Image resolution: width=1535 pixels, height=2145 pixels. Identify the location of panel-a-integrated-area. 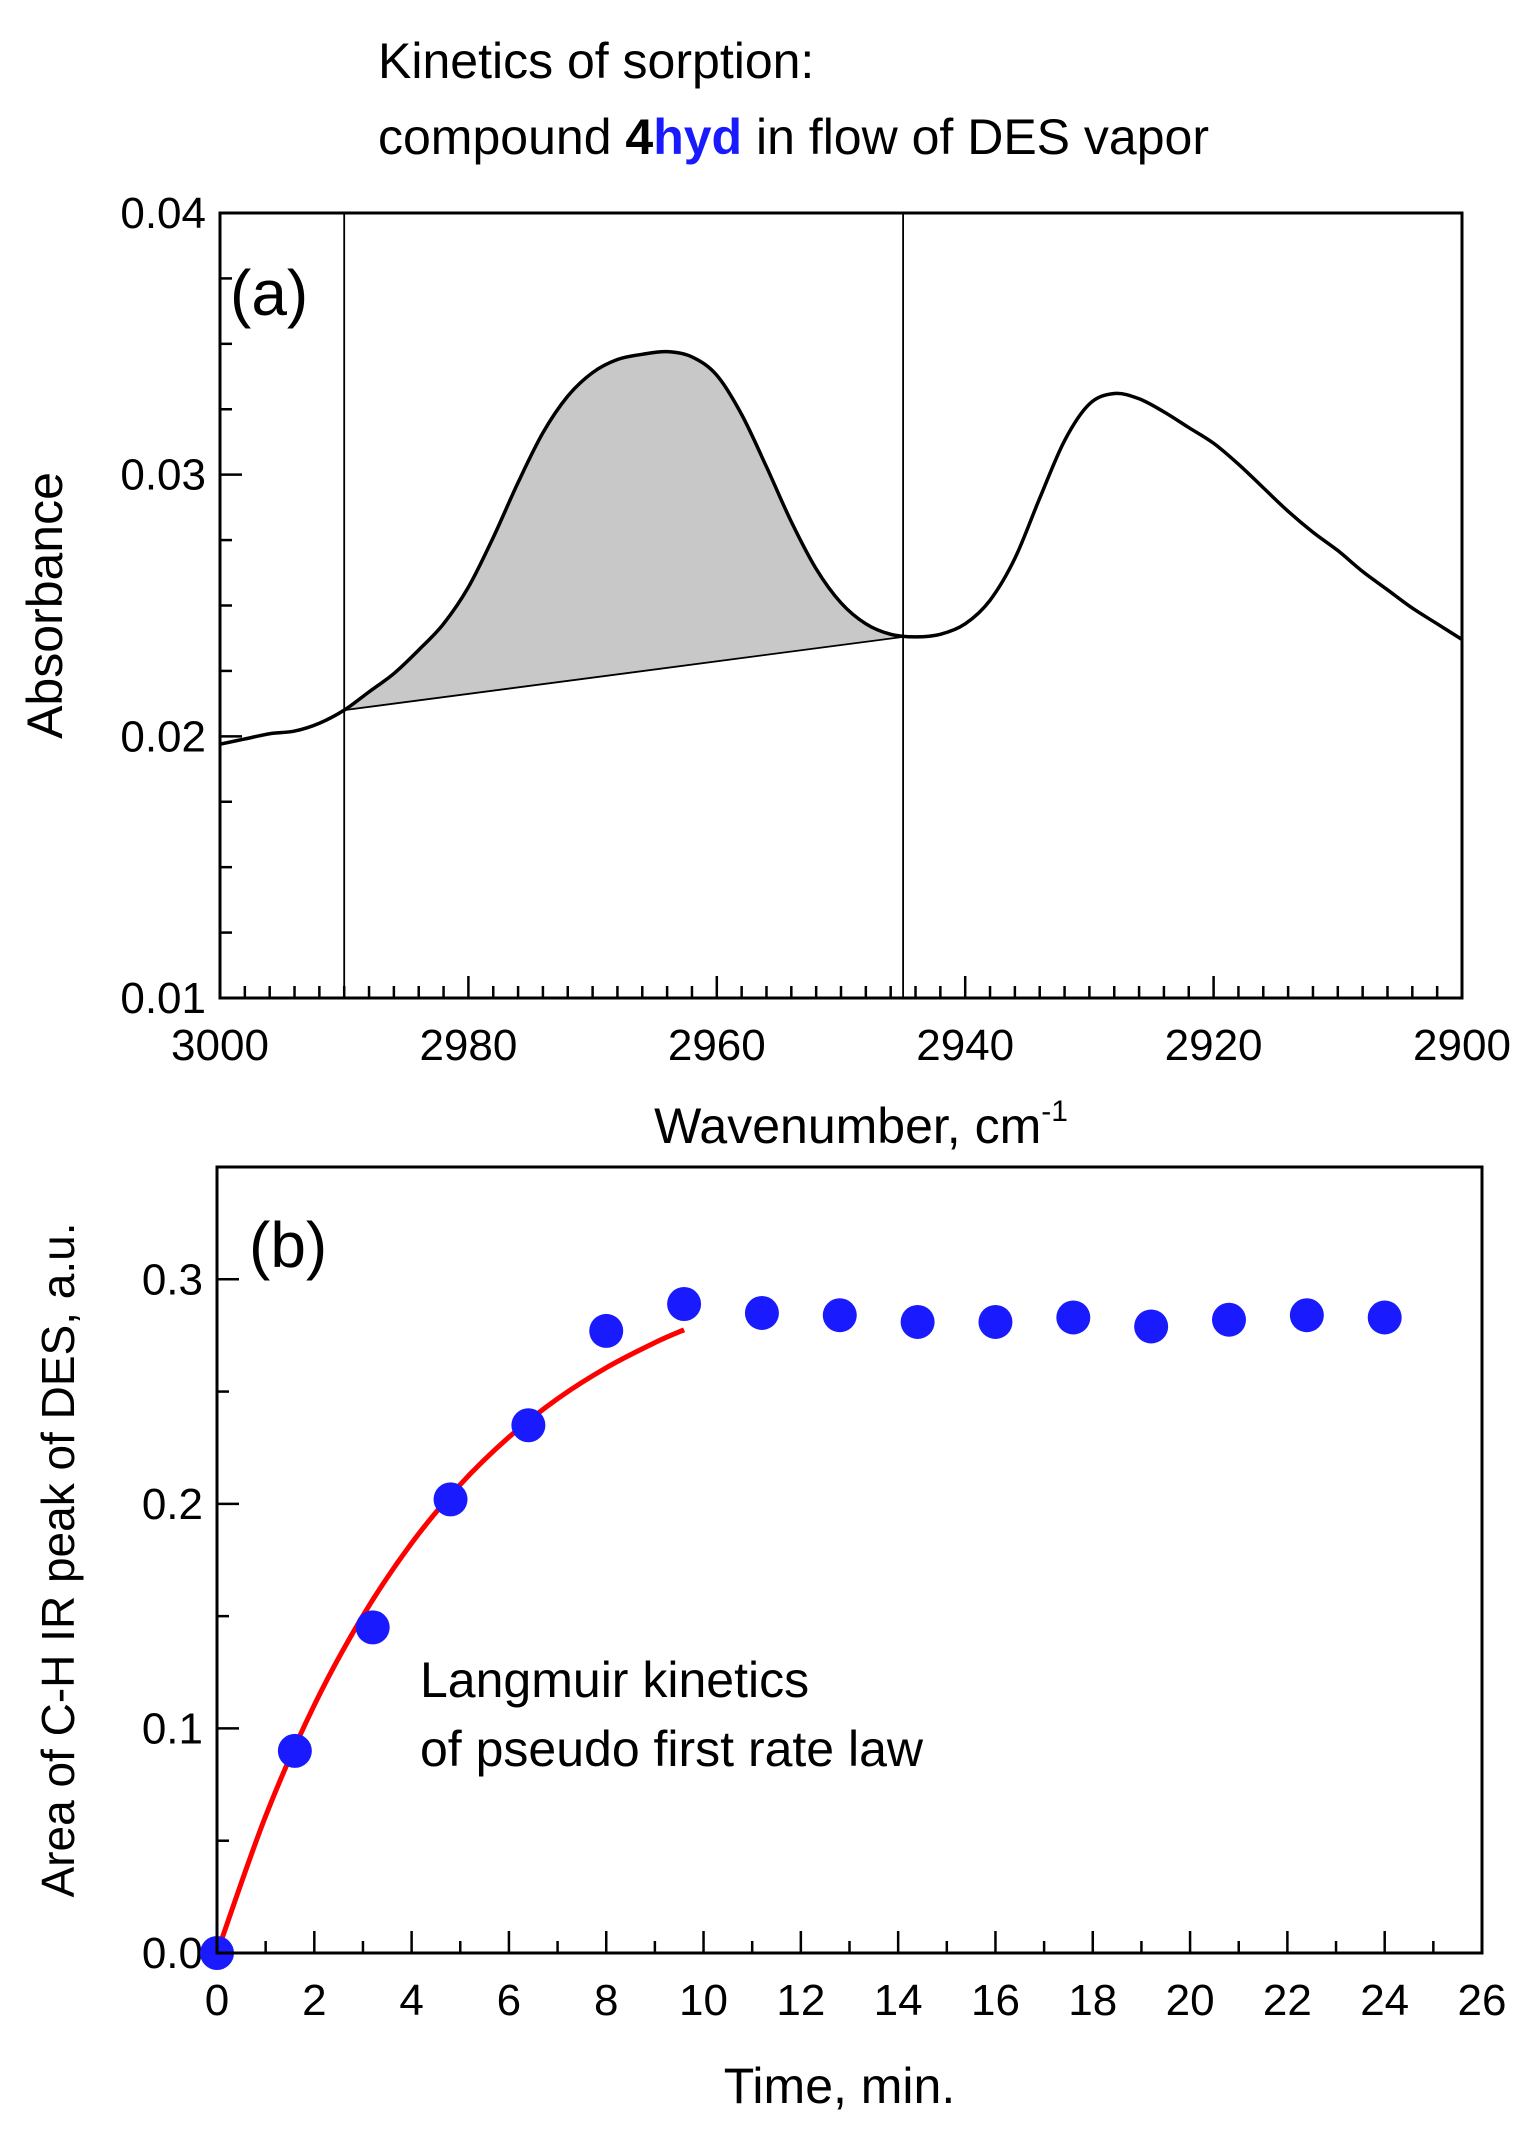
(624, 531).